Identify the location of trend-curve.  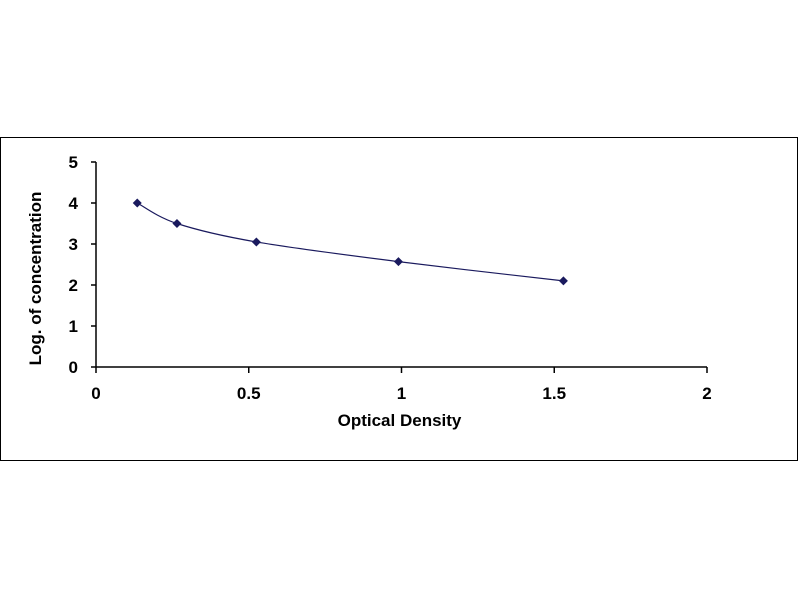
(350, 242).